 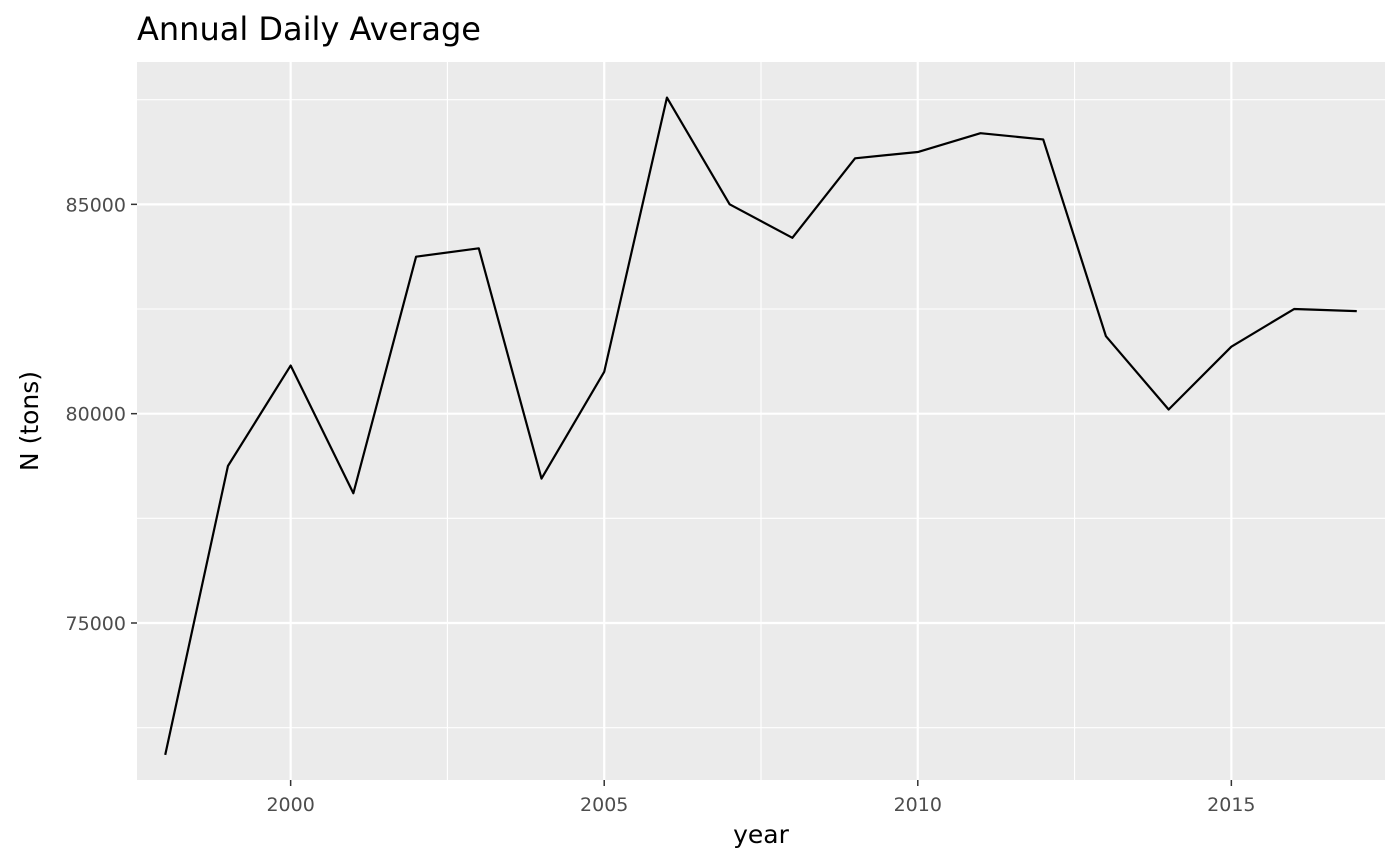 I want to click on y-tick-label: 75000, so click(x=96, y=624).